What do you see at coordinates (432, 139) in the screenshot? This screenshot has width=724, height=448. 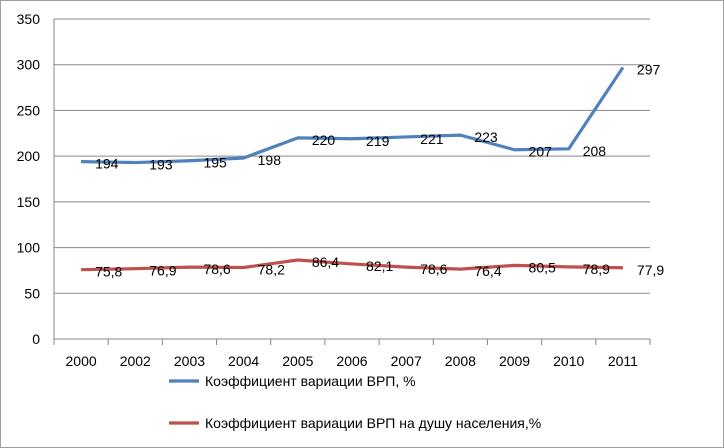 I see `data-label: 221` at bounding box center [432, 139].